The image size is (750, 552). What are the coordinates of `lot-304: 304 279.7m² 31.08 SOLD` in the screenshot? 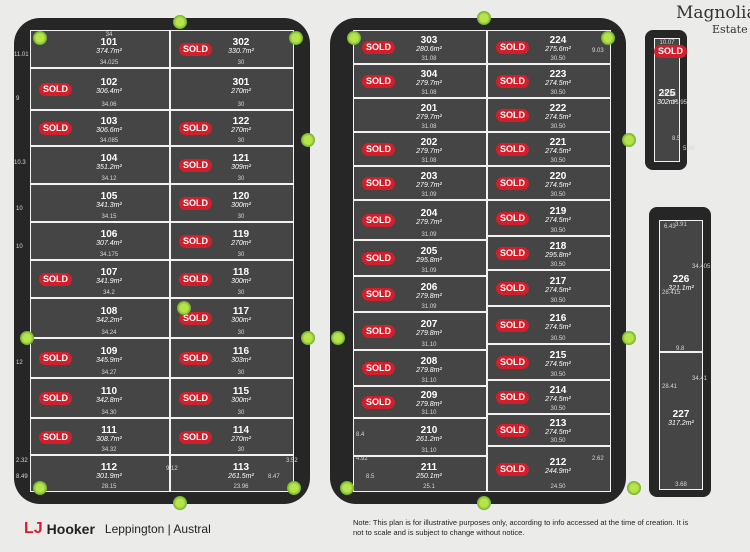 It's located at (420, 81).